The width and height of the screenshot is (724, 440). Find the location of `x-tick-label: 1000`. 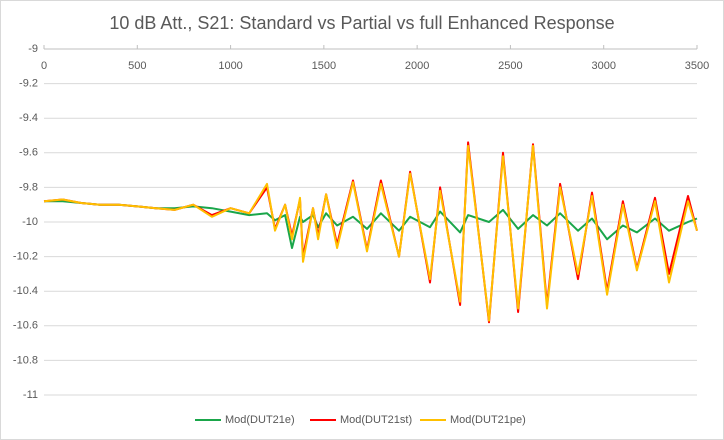

x-tick-label: 1000 is located at coordinates (230, 66).